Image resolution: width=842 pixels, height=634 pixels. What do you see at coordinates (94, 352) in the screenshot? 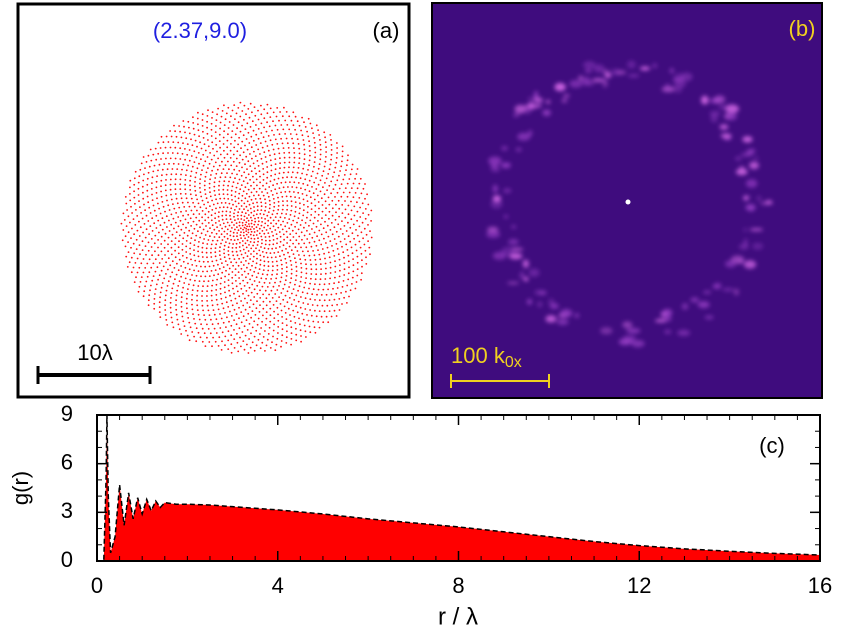
I see `scale-bar-label: 10λ` at bounding box center [94, 352].